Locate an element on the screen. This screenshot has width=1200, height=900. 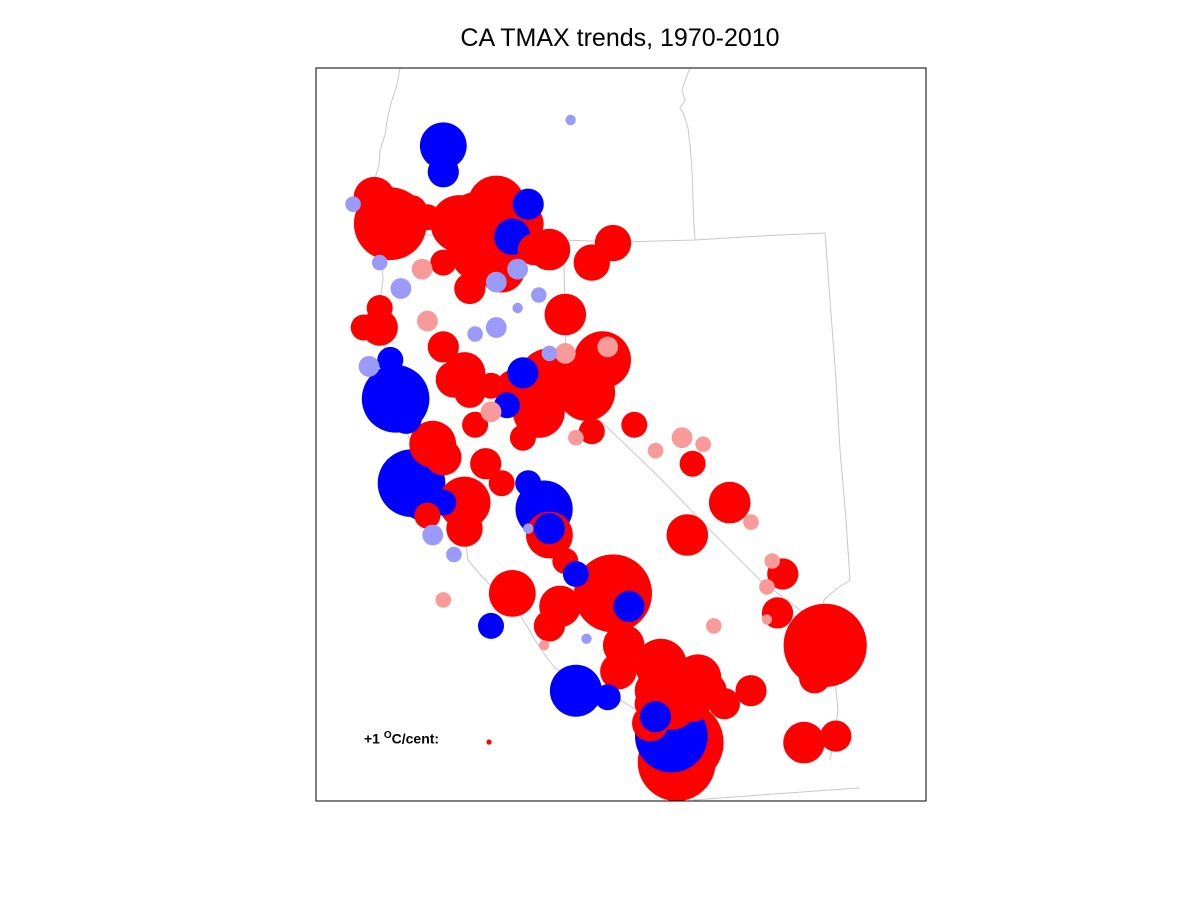
border-nv-ut is located at coordinates (837, 406).